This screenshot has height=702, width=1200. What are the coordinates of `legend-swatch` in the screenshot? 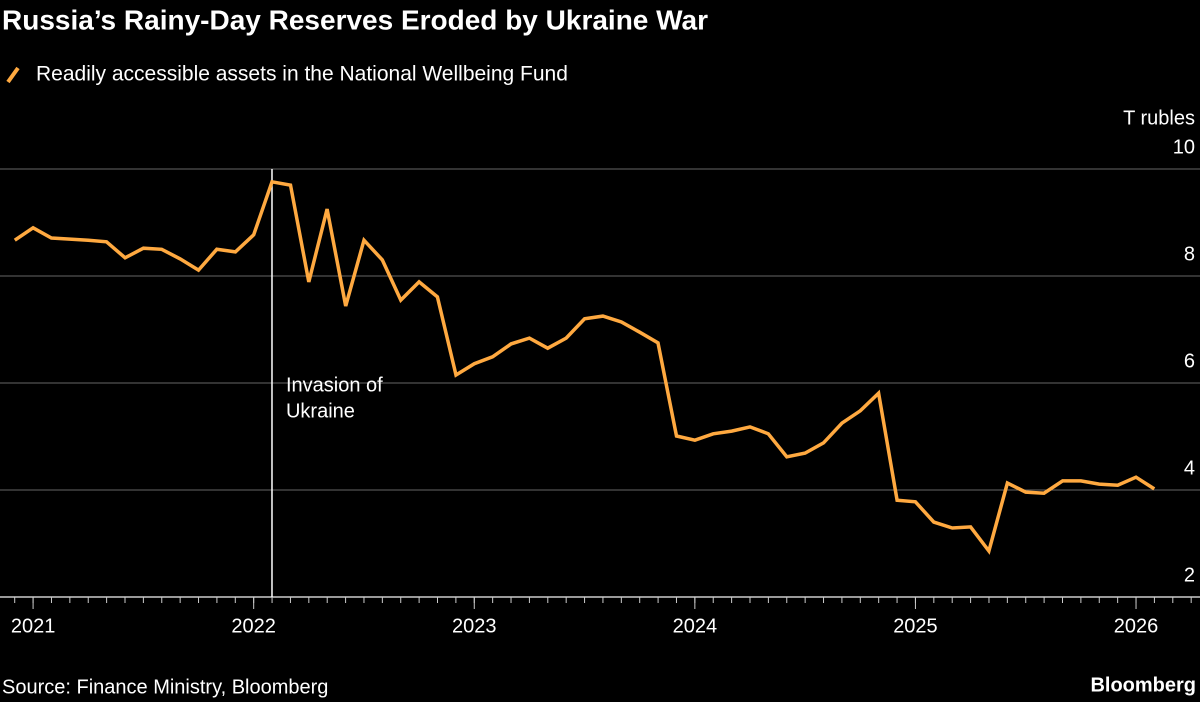 It's located at (13, 75).